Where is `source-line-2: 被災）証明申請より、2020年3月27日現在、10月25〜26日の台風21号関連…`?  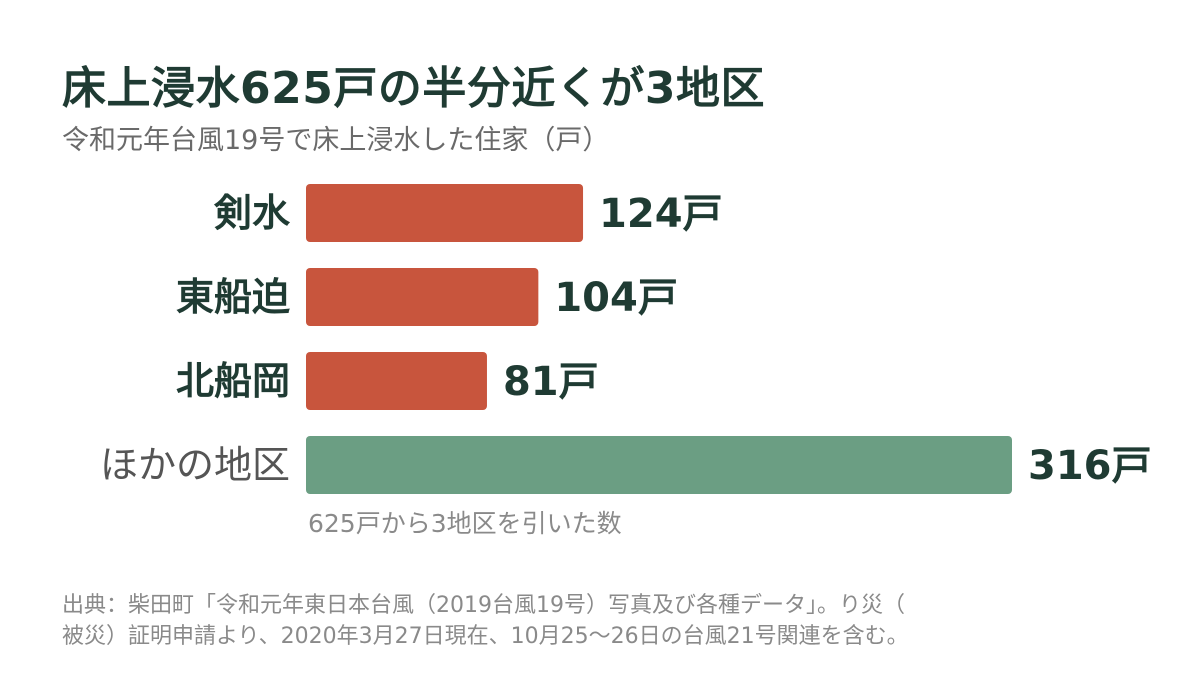 source-line-2: 被災）証明申請より、2020年3月27日現在、10月25〜26日の台風21号関連… is located at coordinates (485, 636).